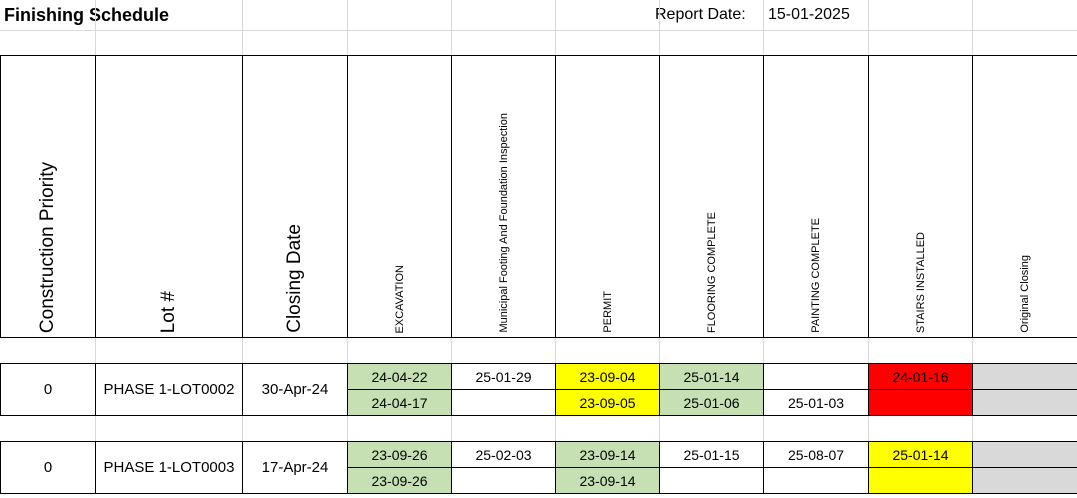  Describe the element at coordinates (816, 275) in the screenshot. I see `column-header-text: PAINTING COMPLETE` at that location.